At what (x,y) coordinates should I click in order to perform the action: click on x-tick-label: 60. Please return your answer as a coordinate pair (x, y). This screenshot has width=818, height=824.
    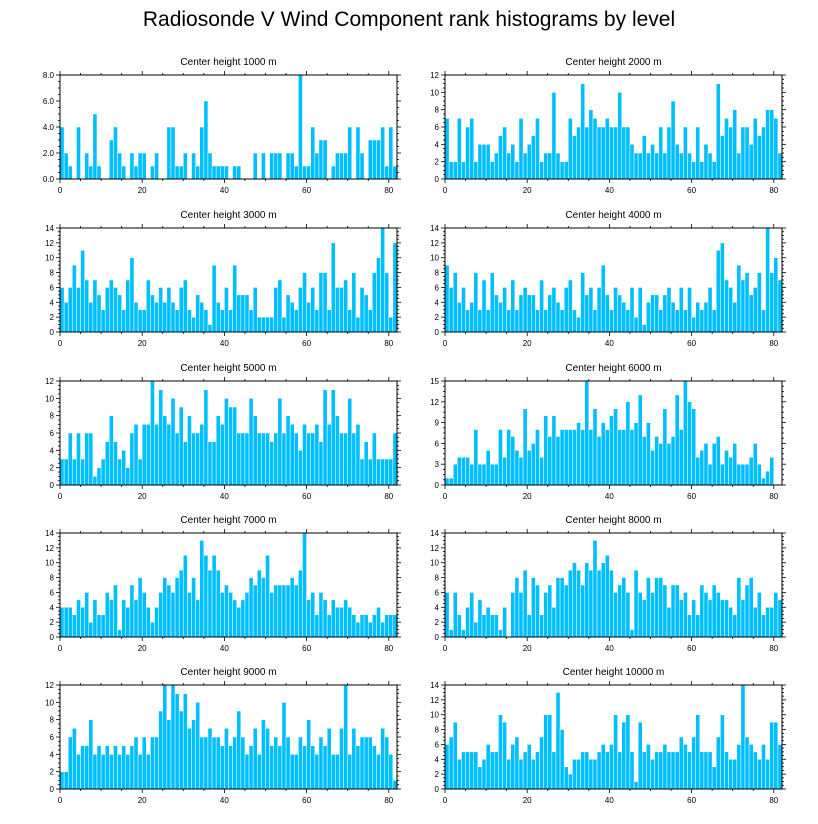
    Looking at the image, I should click on (306, 496).